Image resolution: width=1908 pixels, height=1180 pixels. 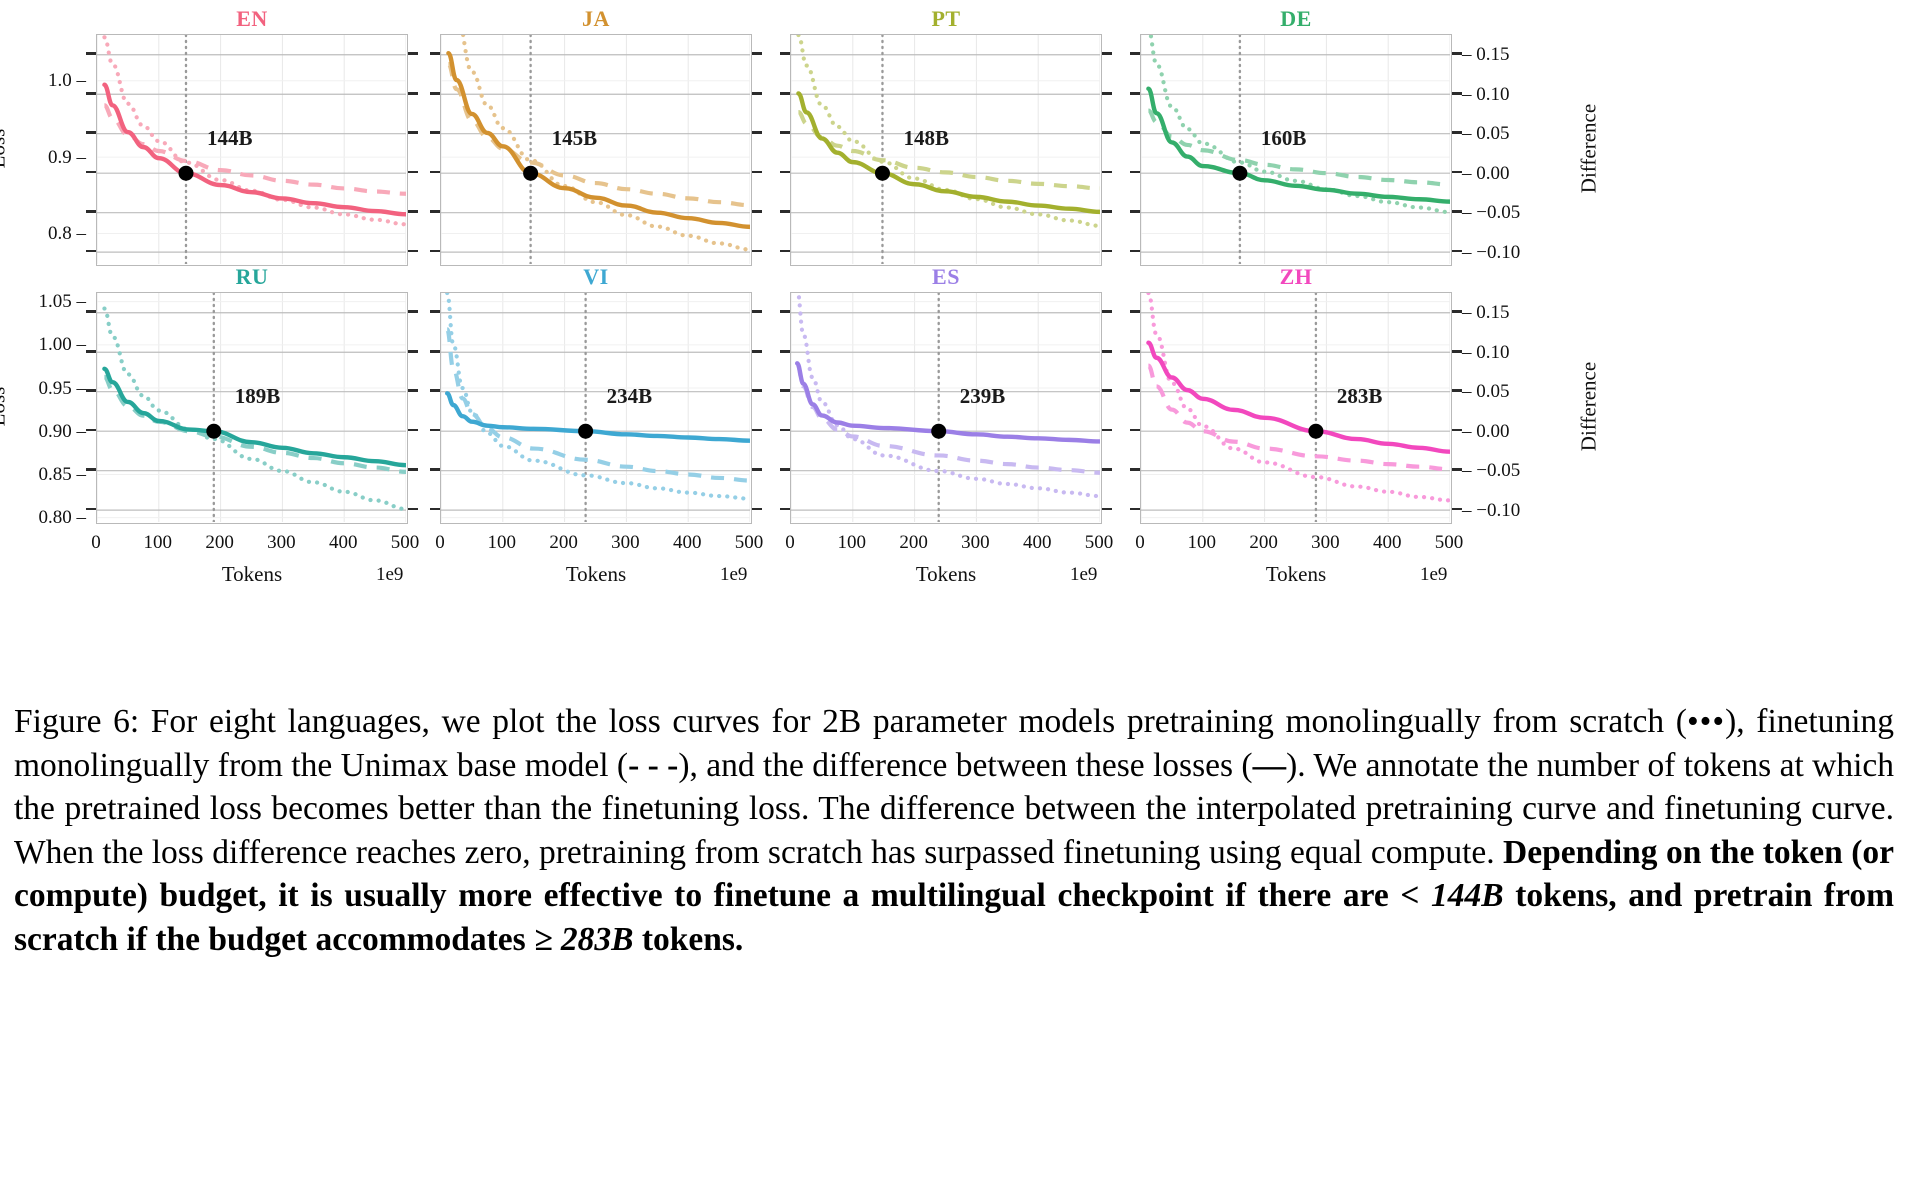 What do you see at coordinates (1507, 150) in the screenshot?
I see `right-axis-tick-labels: – 0.15 – 0.10 – 0.05 – 0.00 – −0.05 – −0.10` at bounding box center [1507, 150].